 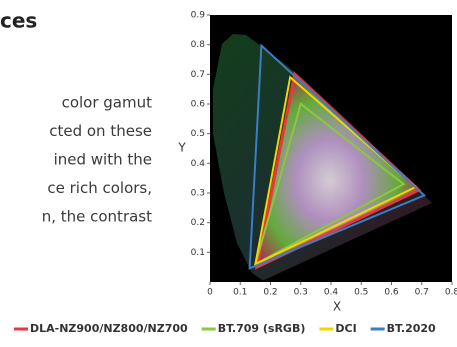 I want to click on y-axis-label: Y, so click(x=181, y=148).